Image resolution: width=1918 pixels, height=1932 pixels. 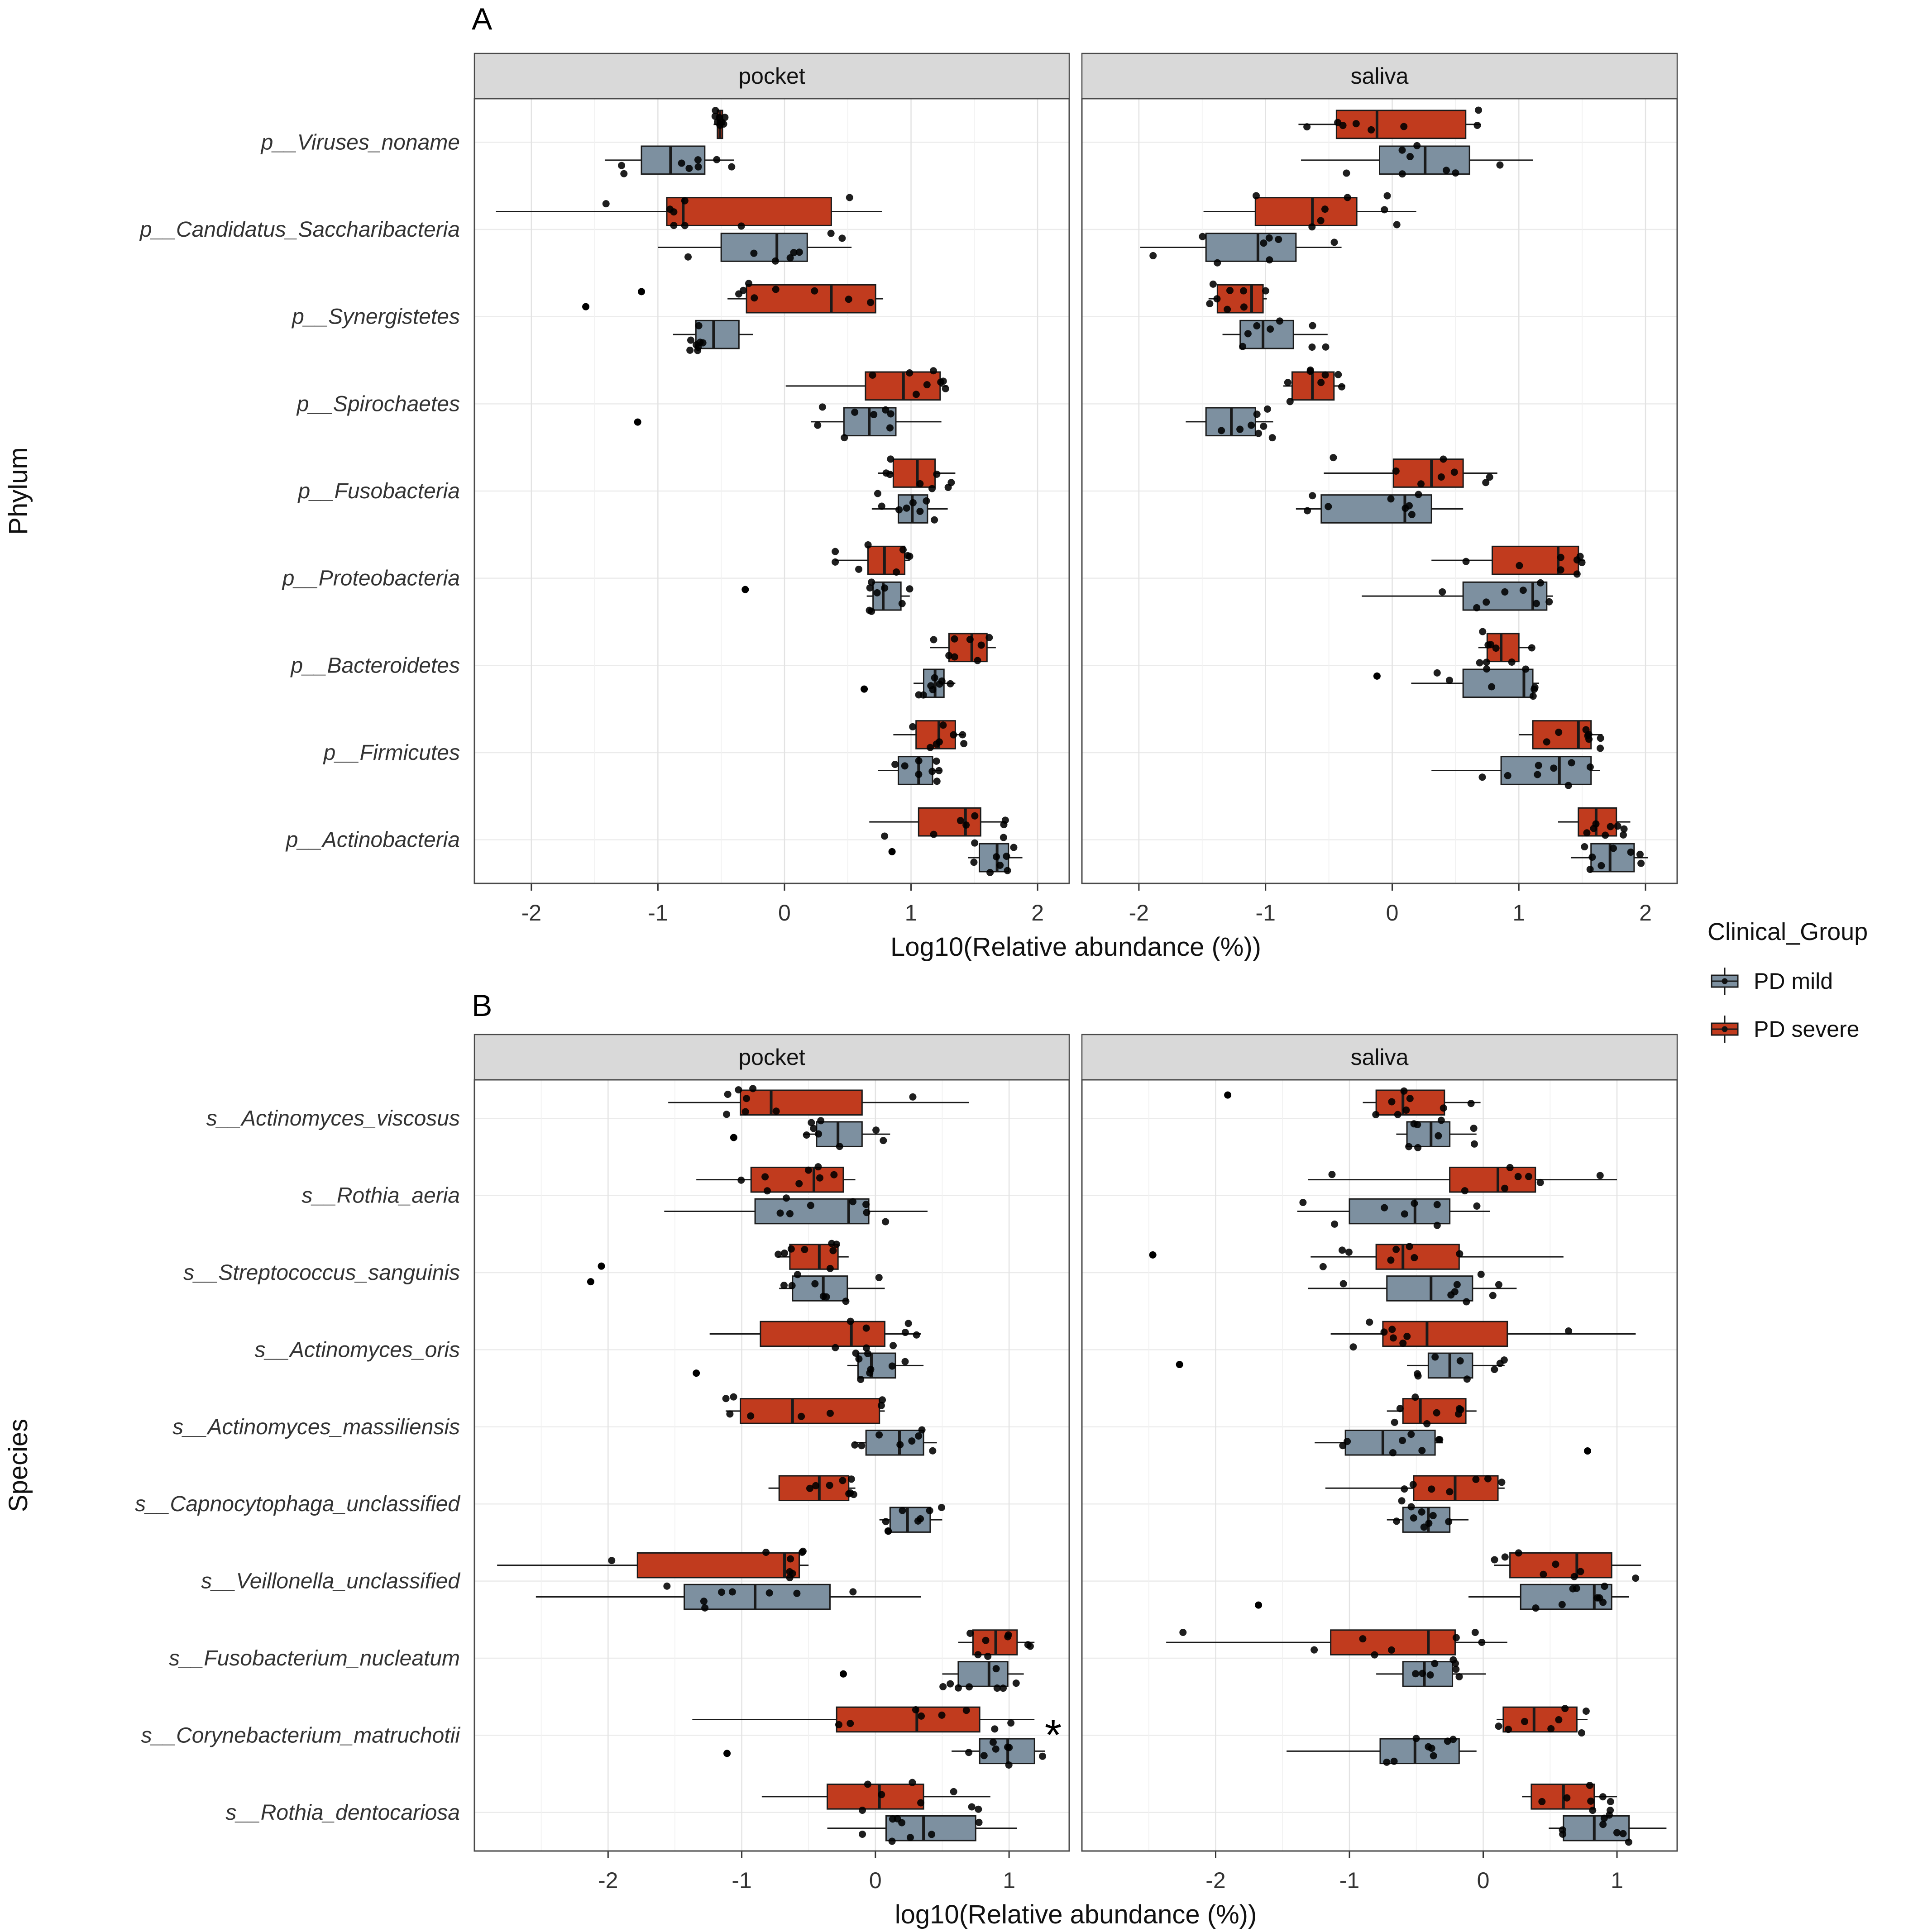 What do you see at coordinates (371, 579) in the screenshot?
I see `category-label: p__Proteobacteria` at bounding box center [371, 579].